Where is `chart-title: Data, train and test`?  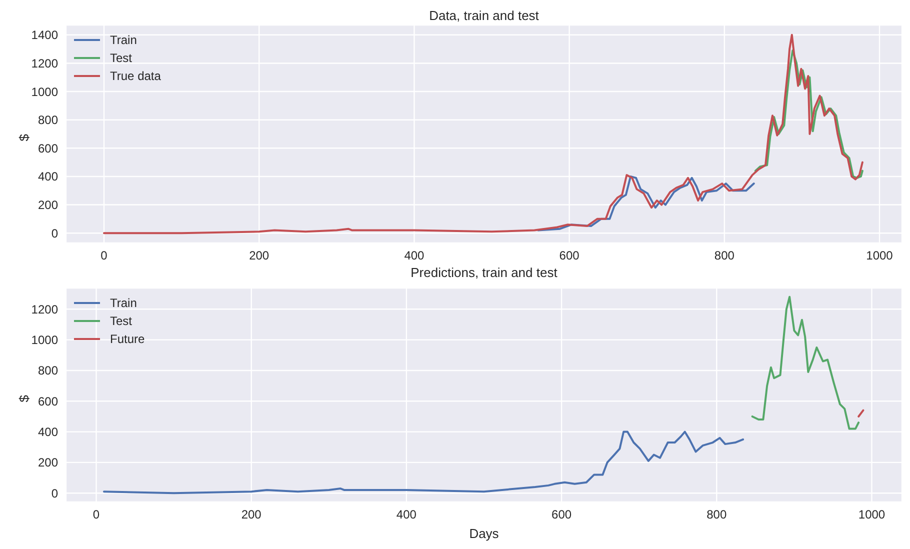
chart-title: Data, train and test is located at coordinates (484, 16).